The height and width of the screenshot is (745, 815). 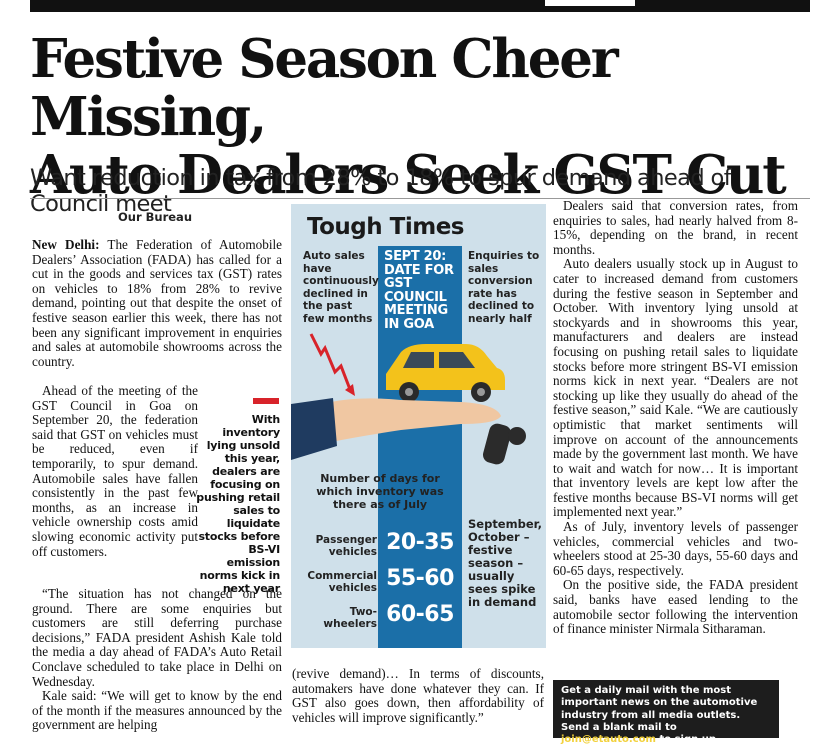 I want to click on inventory-row: Commercial vehicles 55-60, so click(x=376, y=581).